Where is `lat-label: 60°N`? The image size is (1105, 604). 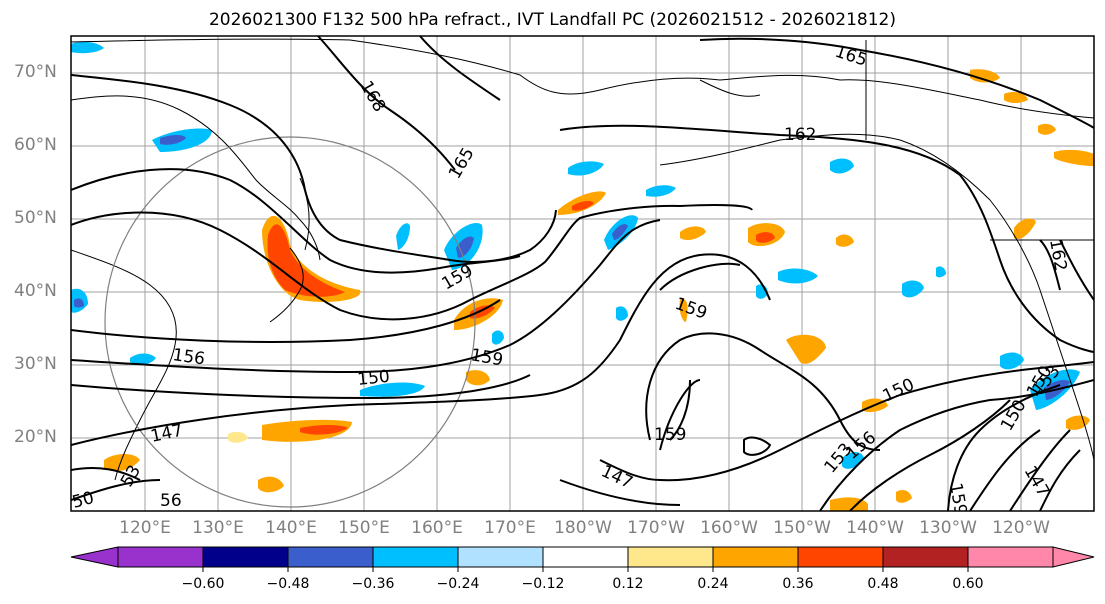 lat-label: 60°N is located at coordinates (35, 145).